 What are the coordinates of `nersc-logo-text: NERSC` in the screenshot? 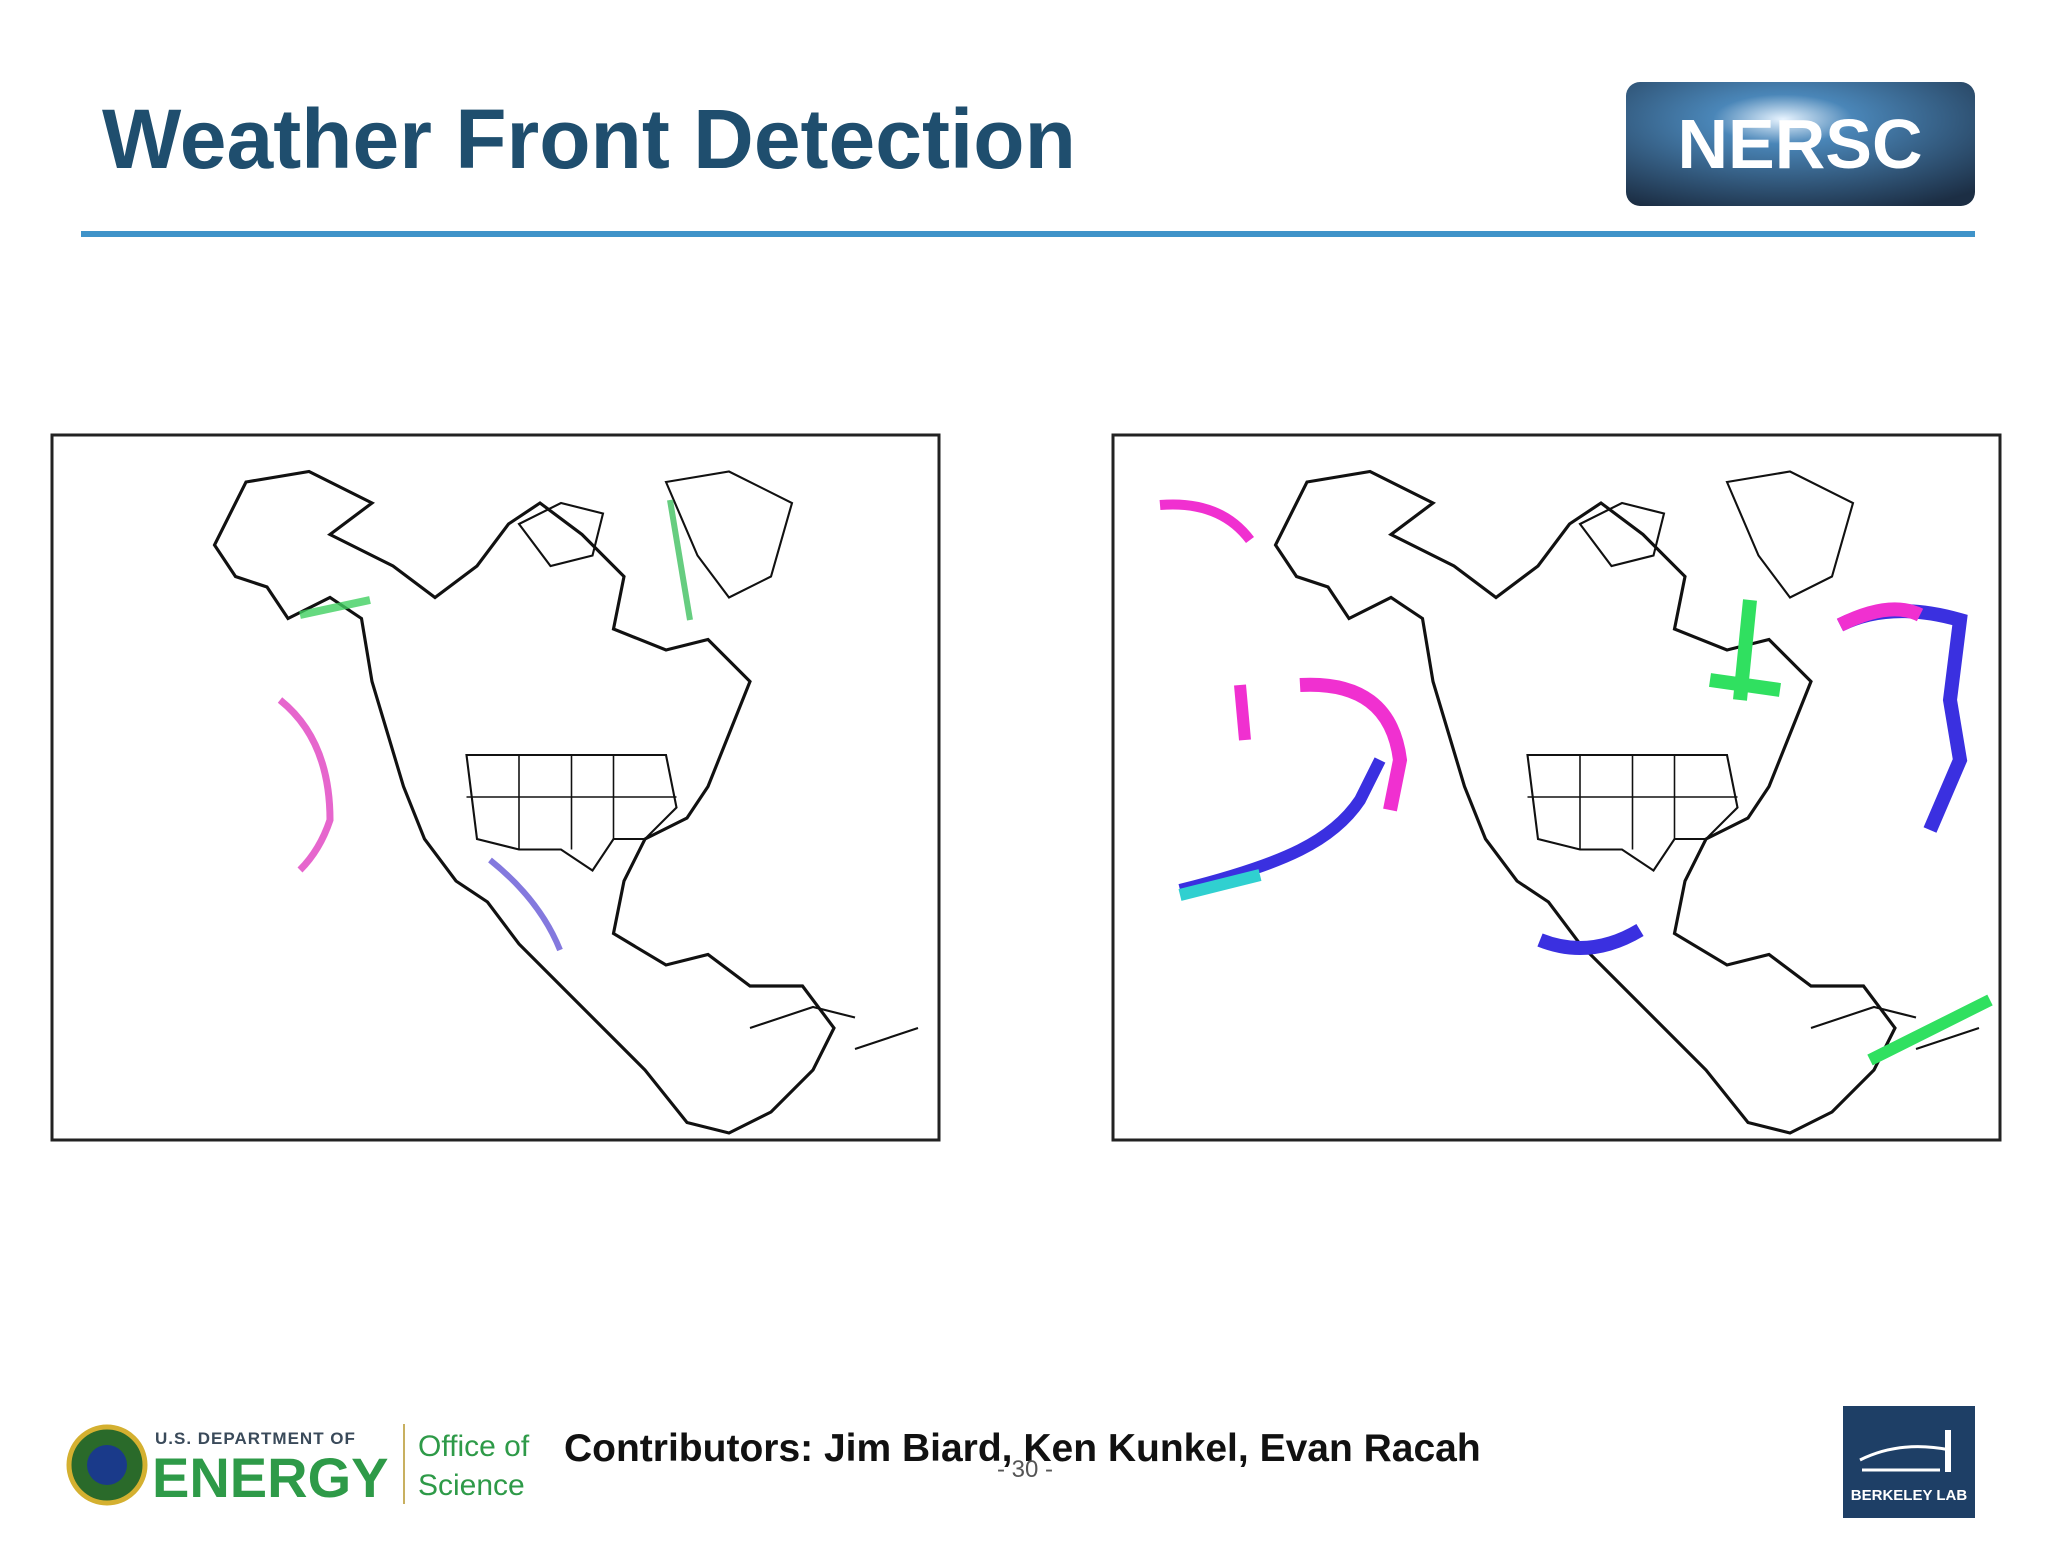 It's located at (1799, 144).